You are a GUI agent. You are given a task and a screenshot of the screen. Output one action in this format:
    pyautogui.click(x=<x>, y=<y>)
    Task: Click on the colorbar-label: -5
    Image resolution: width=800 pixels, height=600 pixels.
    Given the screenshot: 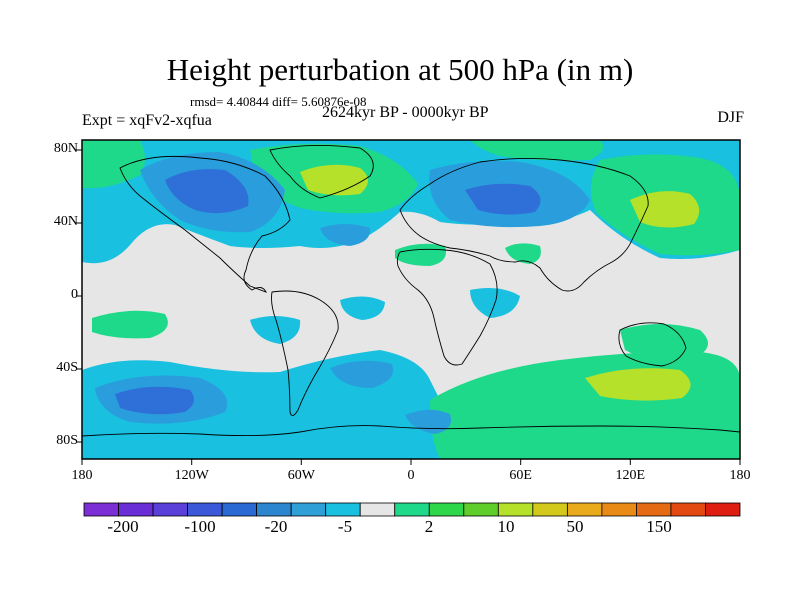 What is the action you would take?
    pyautogui.click(x=345, y=526)
    